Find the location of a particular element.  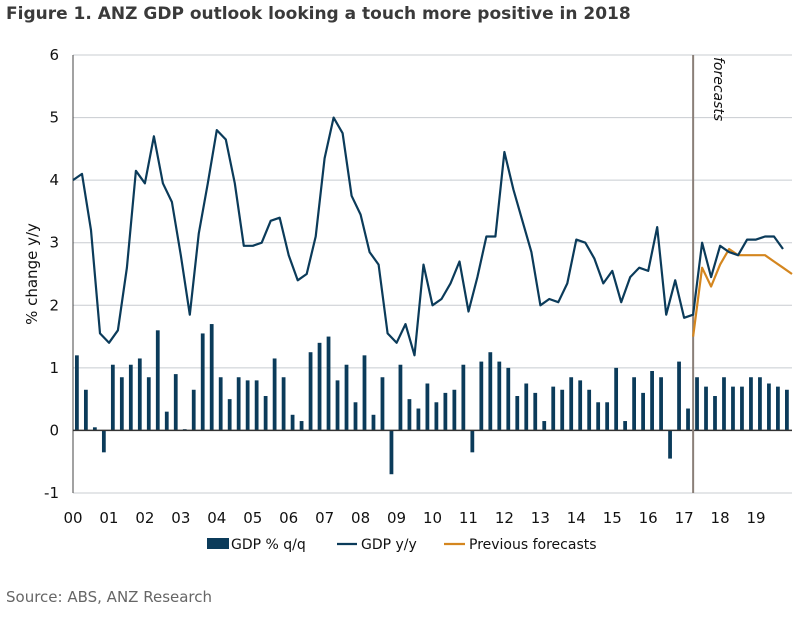

previous-forecasts-line is located at coordinates (742, 292).